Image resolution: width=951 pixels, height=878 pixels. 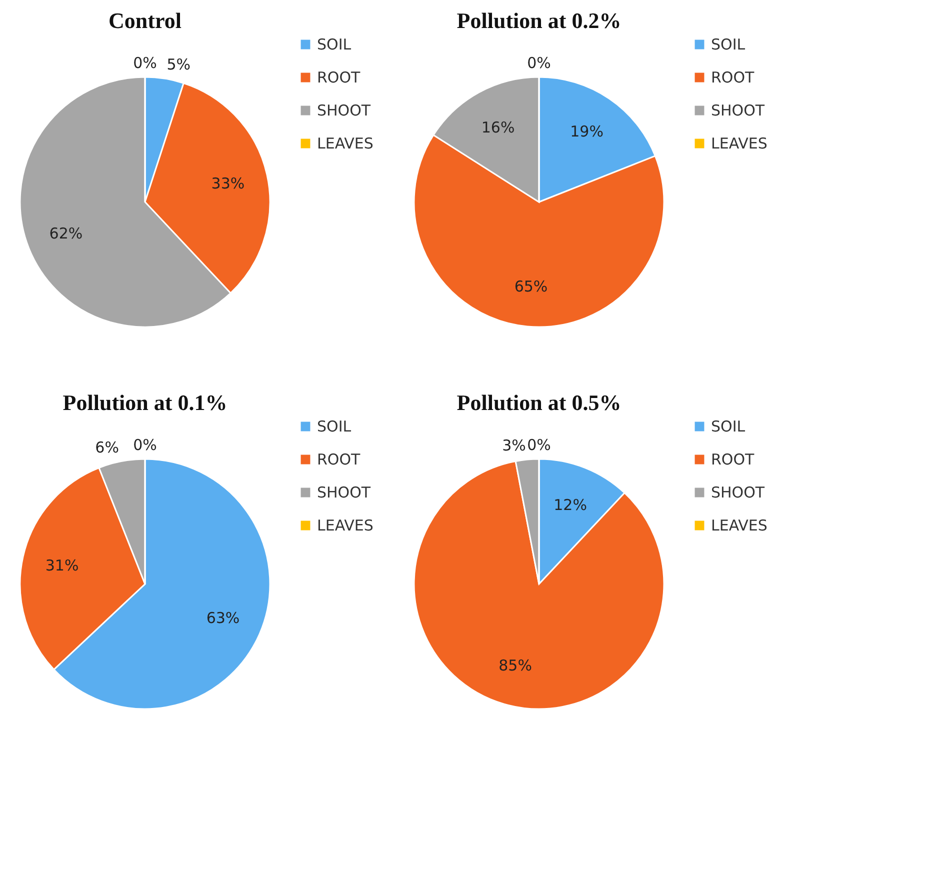 I want to click on chart-title: Pollution at 0.5%, so click(x=539, y=402).